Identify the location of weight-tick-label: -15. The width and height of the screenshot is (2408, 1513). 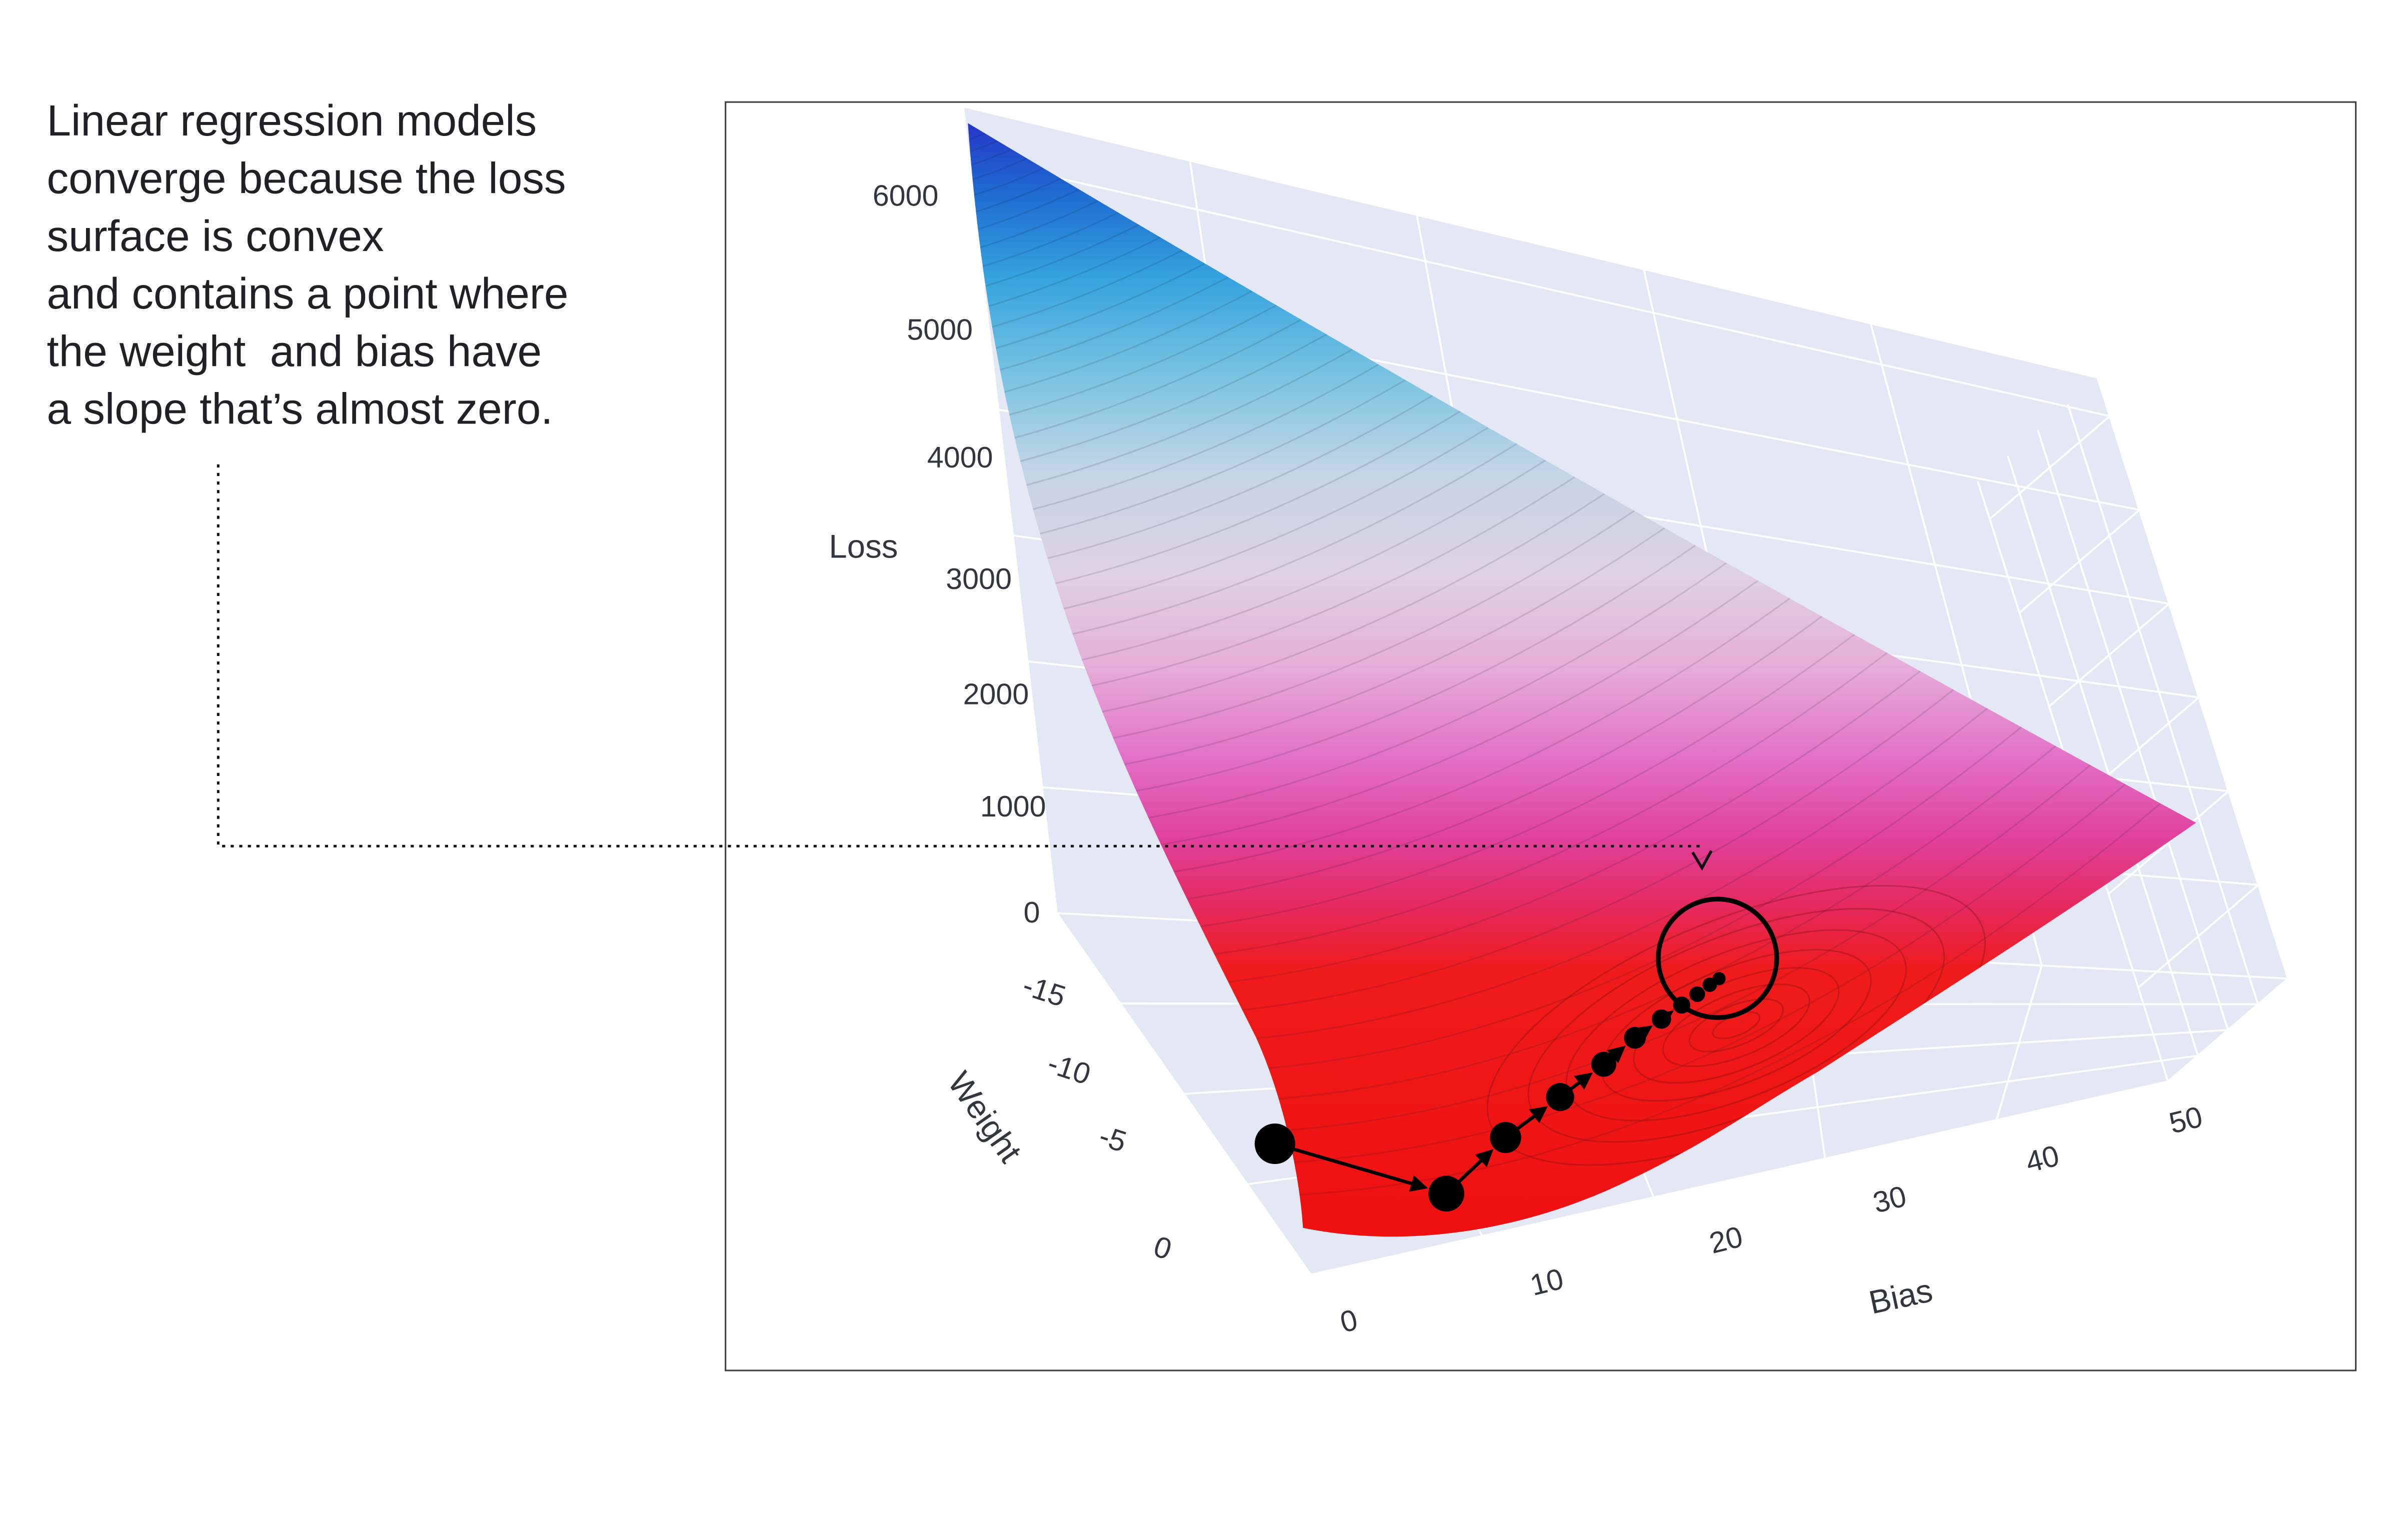
(1044, 990).